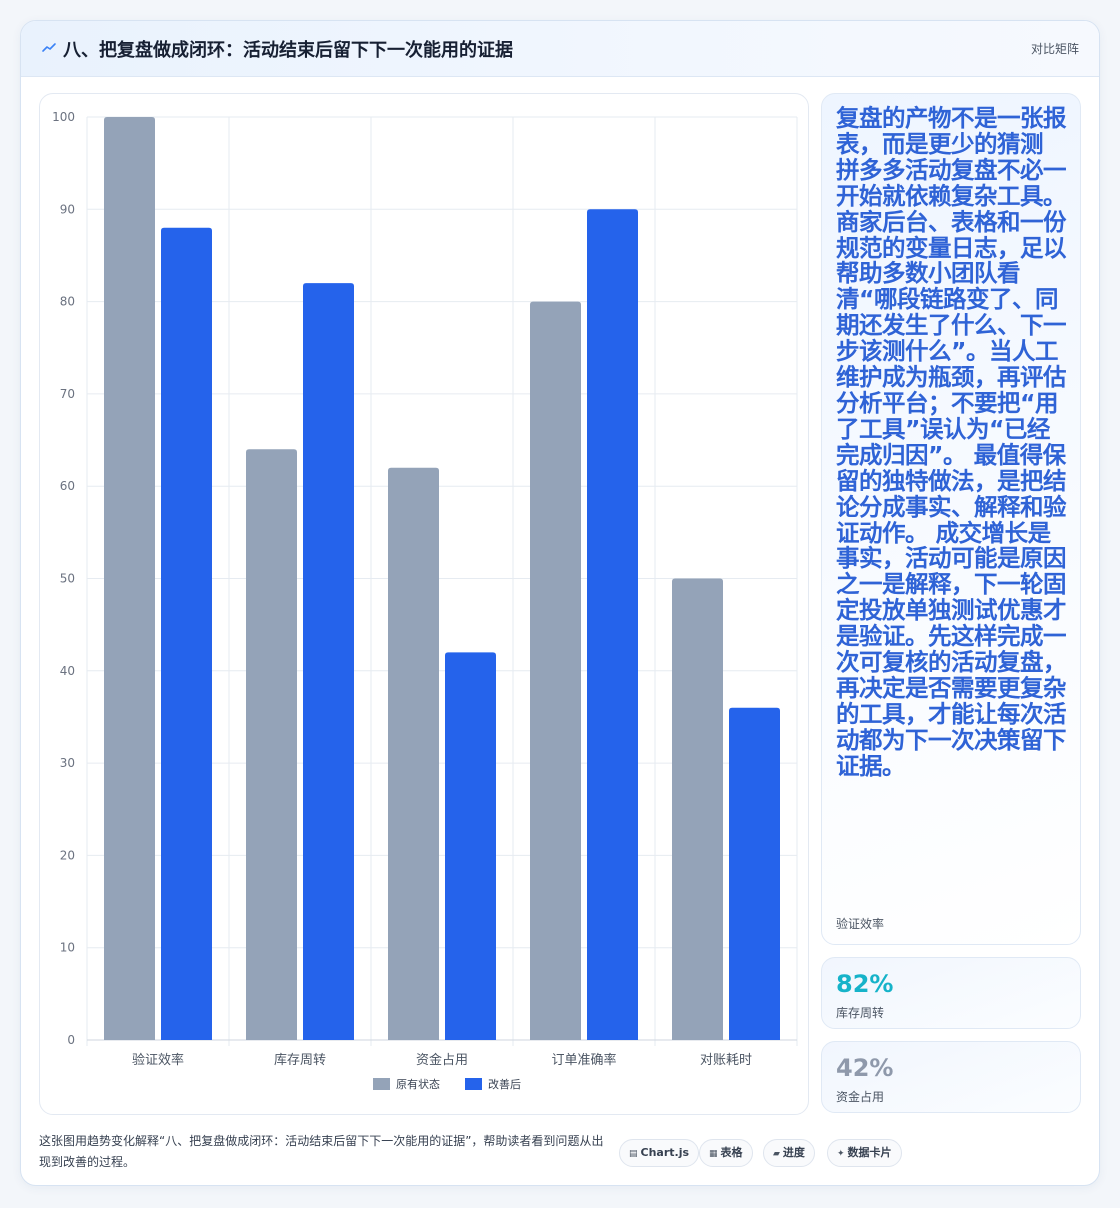  I want to click on compare-matrix-label: 对比矩阵, so click(1054, 49).